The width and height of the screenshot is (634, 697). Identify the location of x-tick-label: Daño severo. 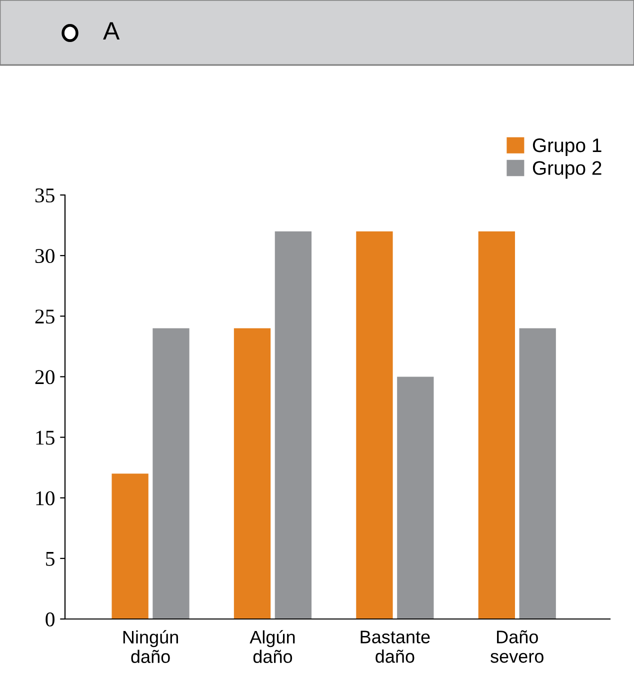
(517, 646).